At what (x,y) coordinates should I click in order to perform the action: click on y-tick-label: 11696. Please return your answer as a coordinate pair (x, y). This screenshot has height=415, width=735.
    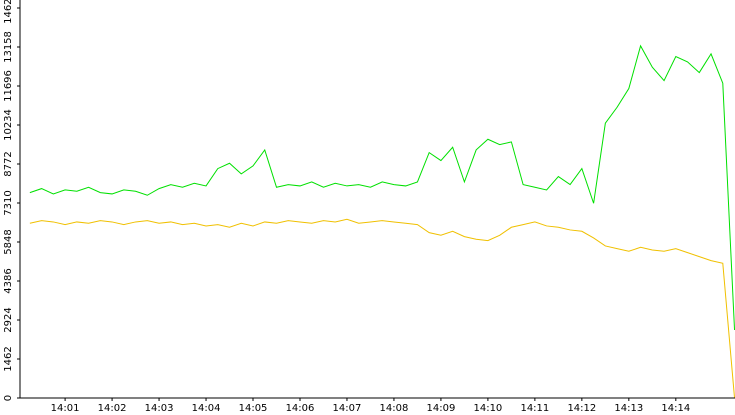
    Looking at the image, I should click on (8, 86).